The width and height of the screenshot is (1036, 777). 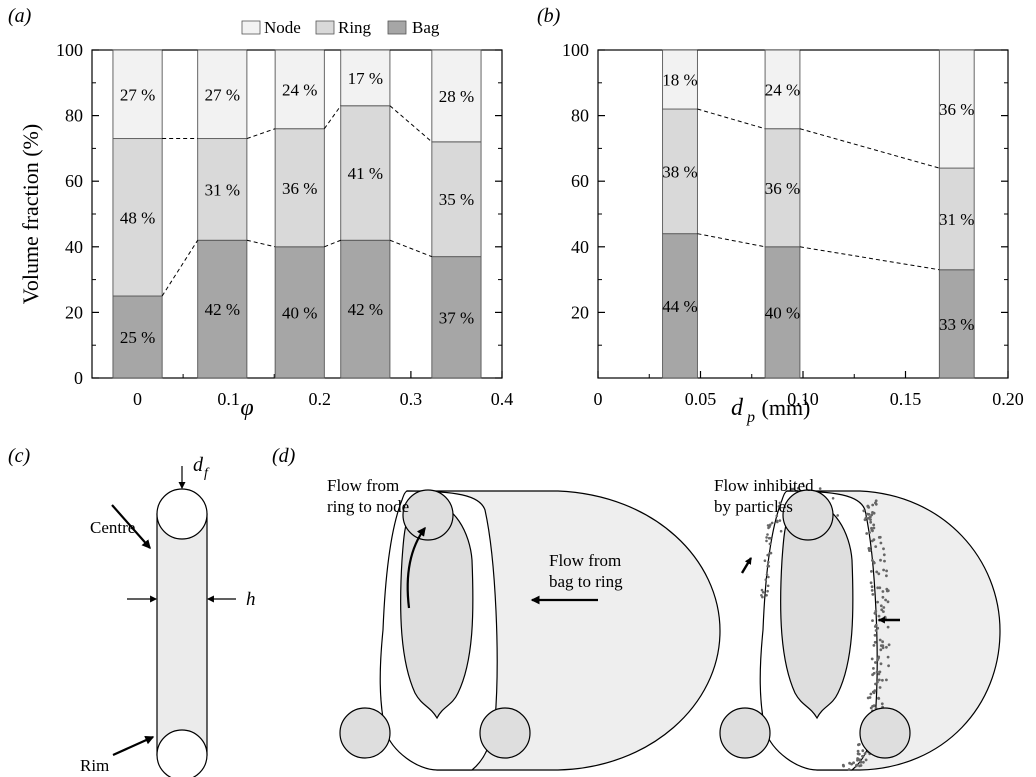 What do you see at coordinates (575, 50) in the screenshot?
I see `chart-b-ytick-label: 100` at bounding box center [575, 50].